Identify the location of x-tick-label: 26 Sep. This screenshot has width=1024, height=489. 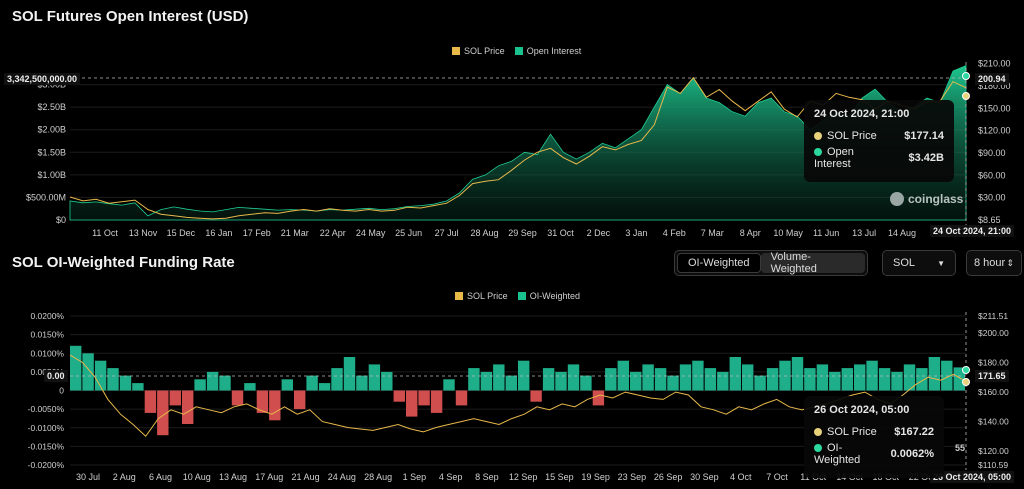
(668, 477).